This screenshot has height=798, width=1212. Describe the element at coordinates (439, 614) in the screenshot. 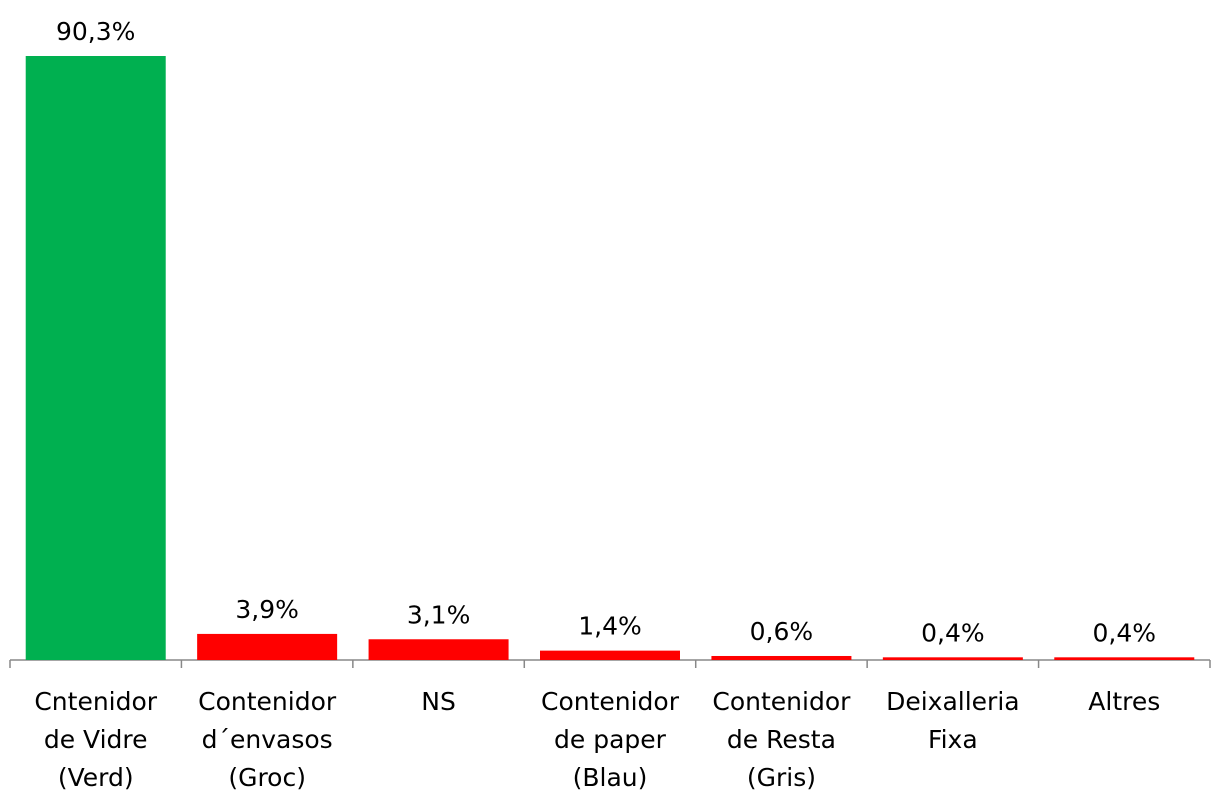

I see `data-label: 3,1%` at that location.